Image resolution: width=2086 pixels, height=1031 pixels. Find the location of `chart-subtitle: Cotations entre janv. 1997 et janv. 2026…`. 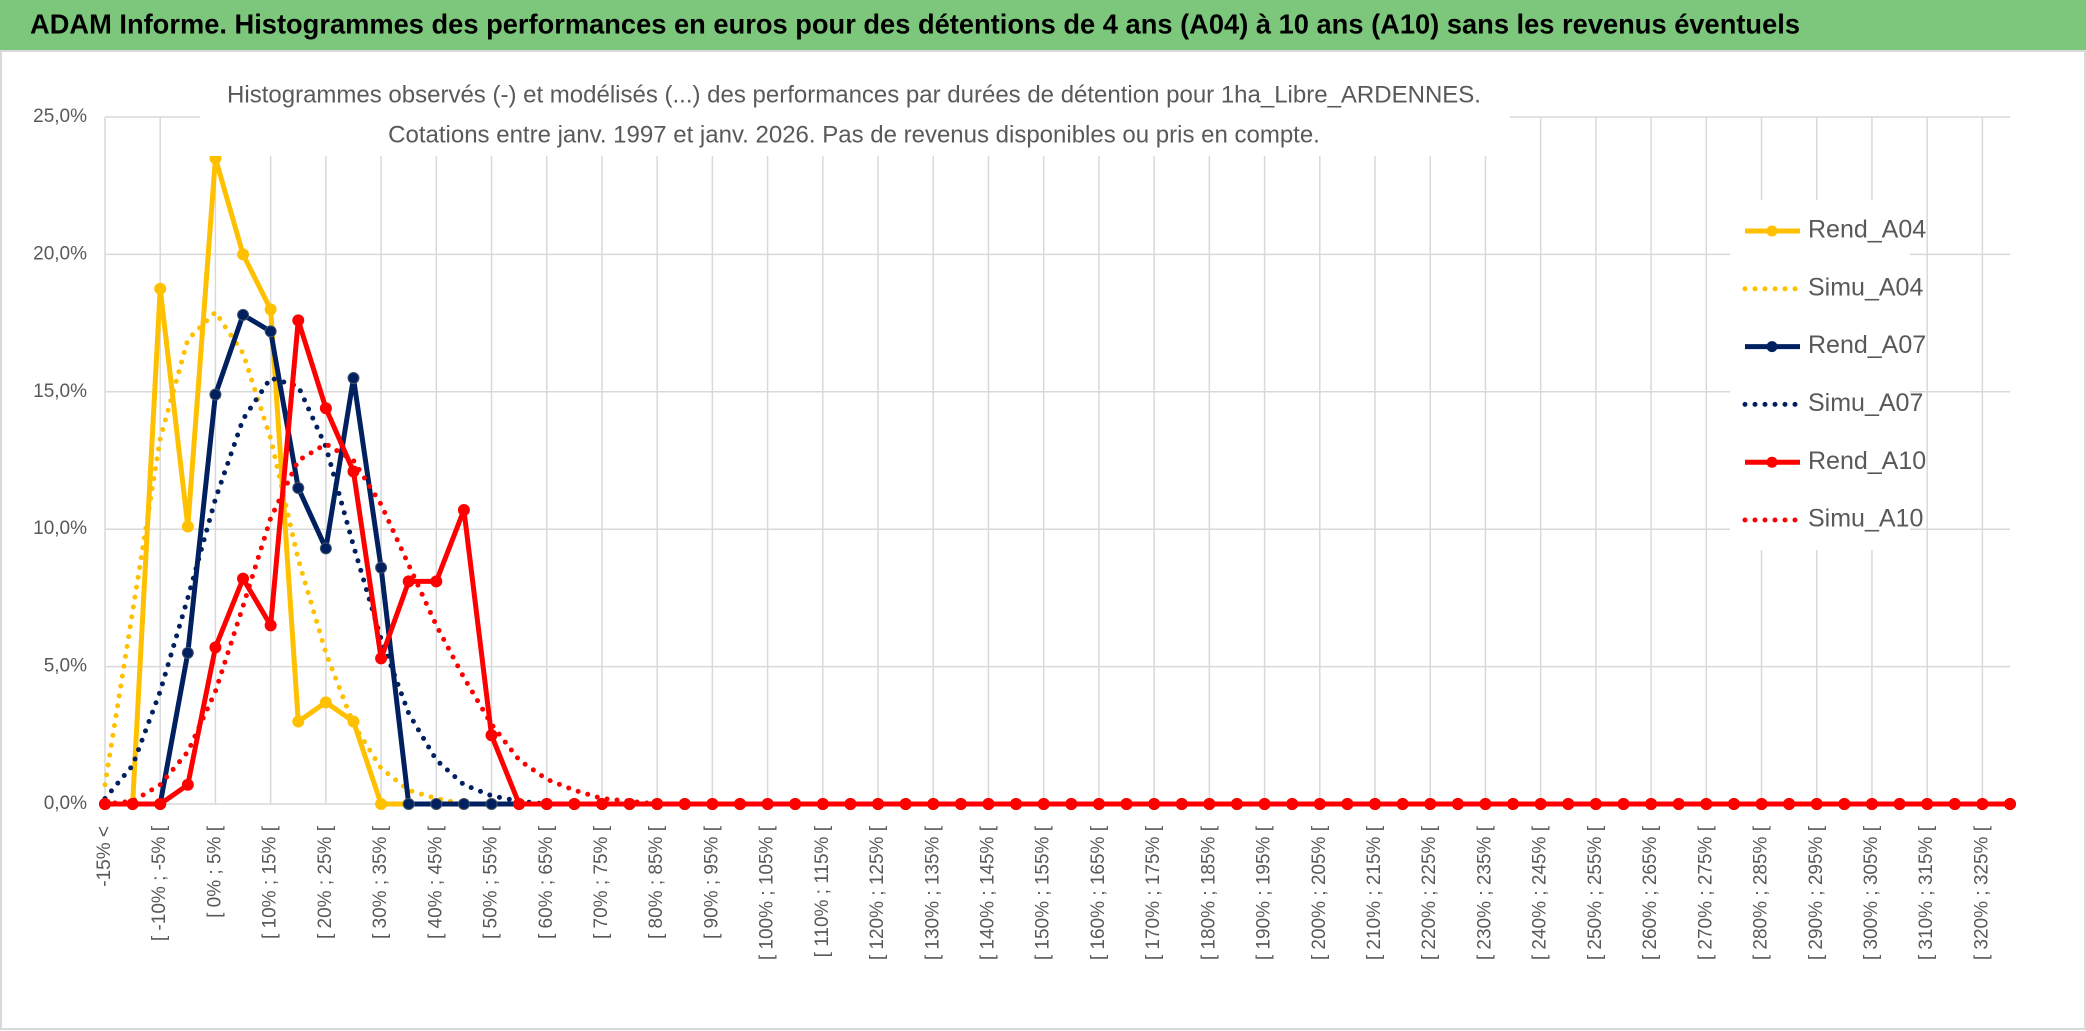

chart-subtitle: Cotations entre janv. 1997 et janv. 2026… is located at coordinates (854, 134).